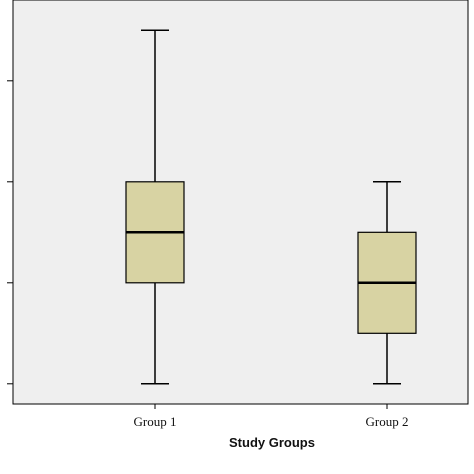  I want to click on x-tick-label: Group 1, so click(155, 421).